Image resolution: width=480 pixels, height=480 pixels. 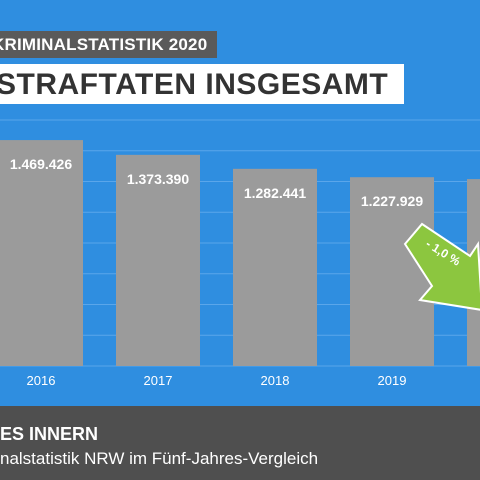 I want to click on tick-label-2017: 2017, so click(x=158, y=380).